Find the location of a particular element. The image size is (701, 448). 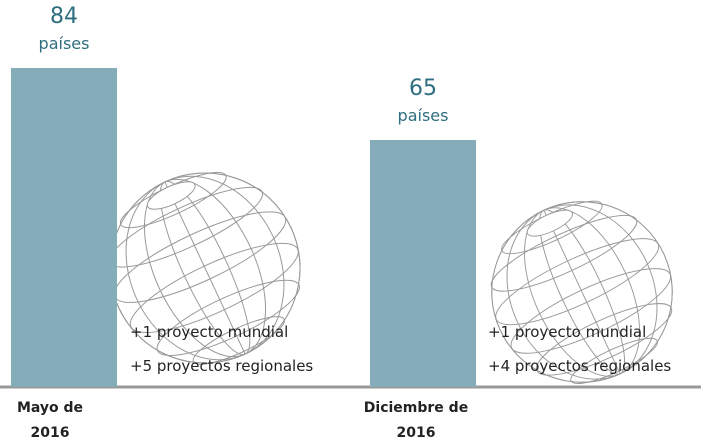

x-tick-label: Diciembre de 2016 is located at coordinates (416, 420).